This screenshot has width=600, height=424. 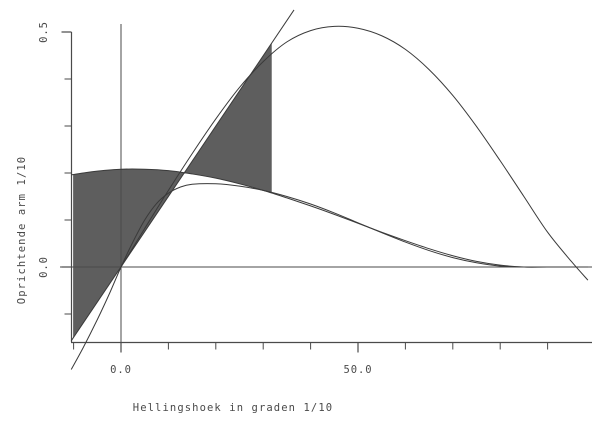 What do you see at coordinates (358, 370) in the screenshot?
I see `x-tick-label-fifty: 50.0` at bounding box center [358, 370].